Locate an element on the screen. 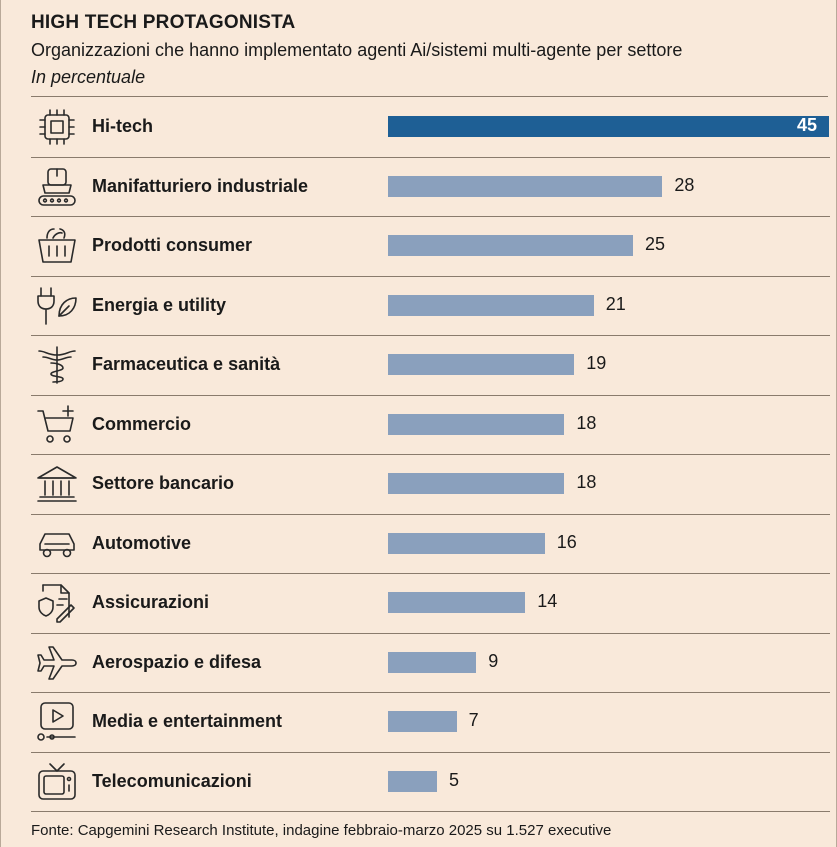 The image size is (837, 847). bar-row: Energia e utility 21 is located at coordinates (430, 306).